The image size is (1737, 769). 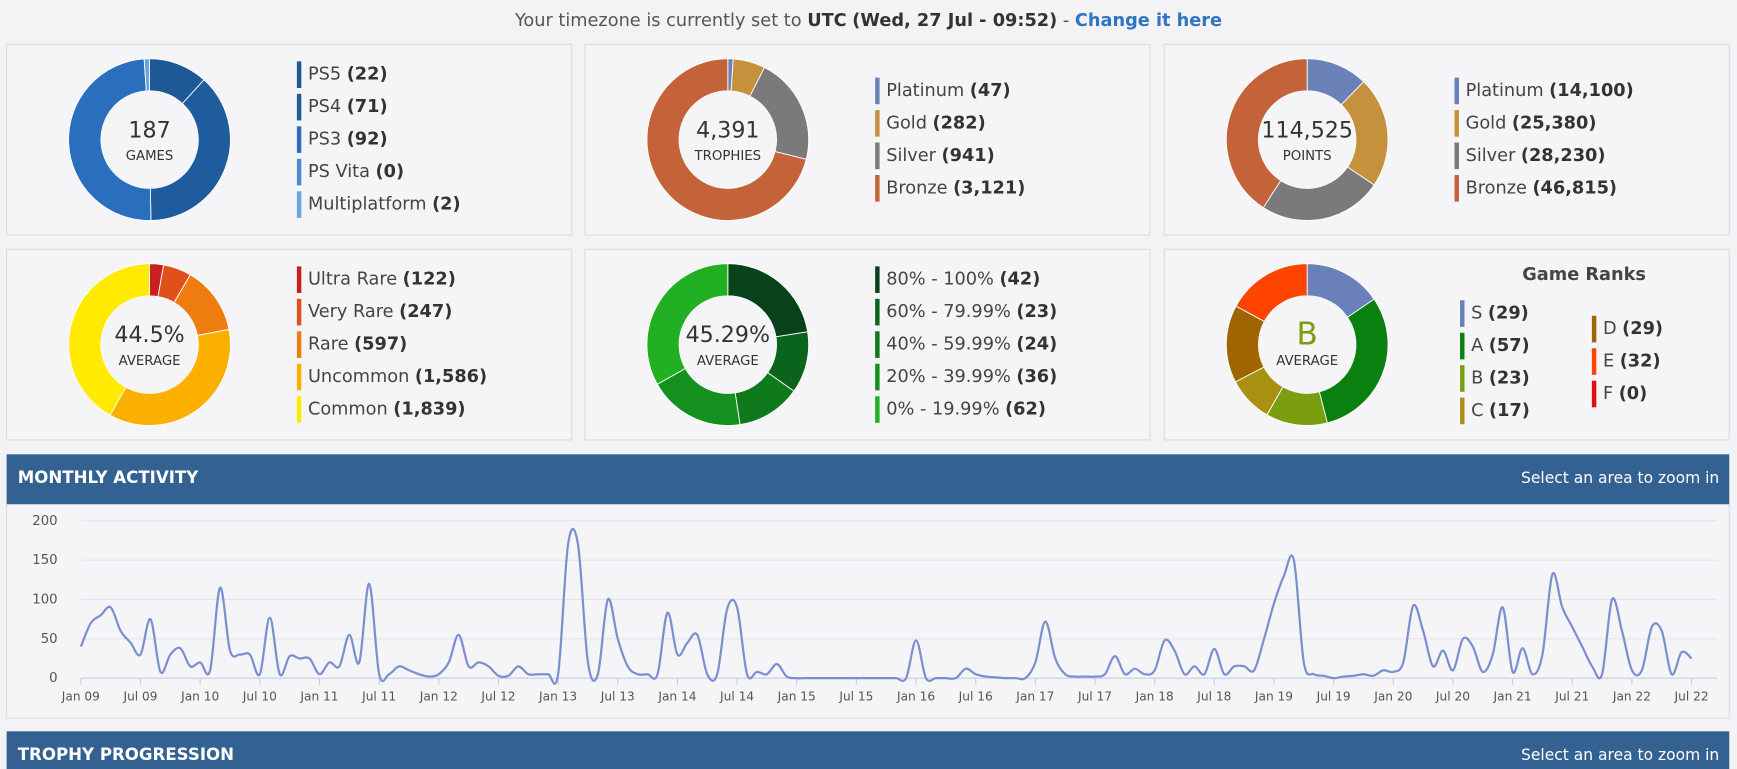 What do you see at coordinates (868, 479) in the screenshot?
I see `section-bar` at bounding box center [868, 479].